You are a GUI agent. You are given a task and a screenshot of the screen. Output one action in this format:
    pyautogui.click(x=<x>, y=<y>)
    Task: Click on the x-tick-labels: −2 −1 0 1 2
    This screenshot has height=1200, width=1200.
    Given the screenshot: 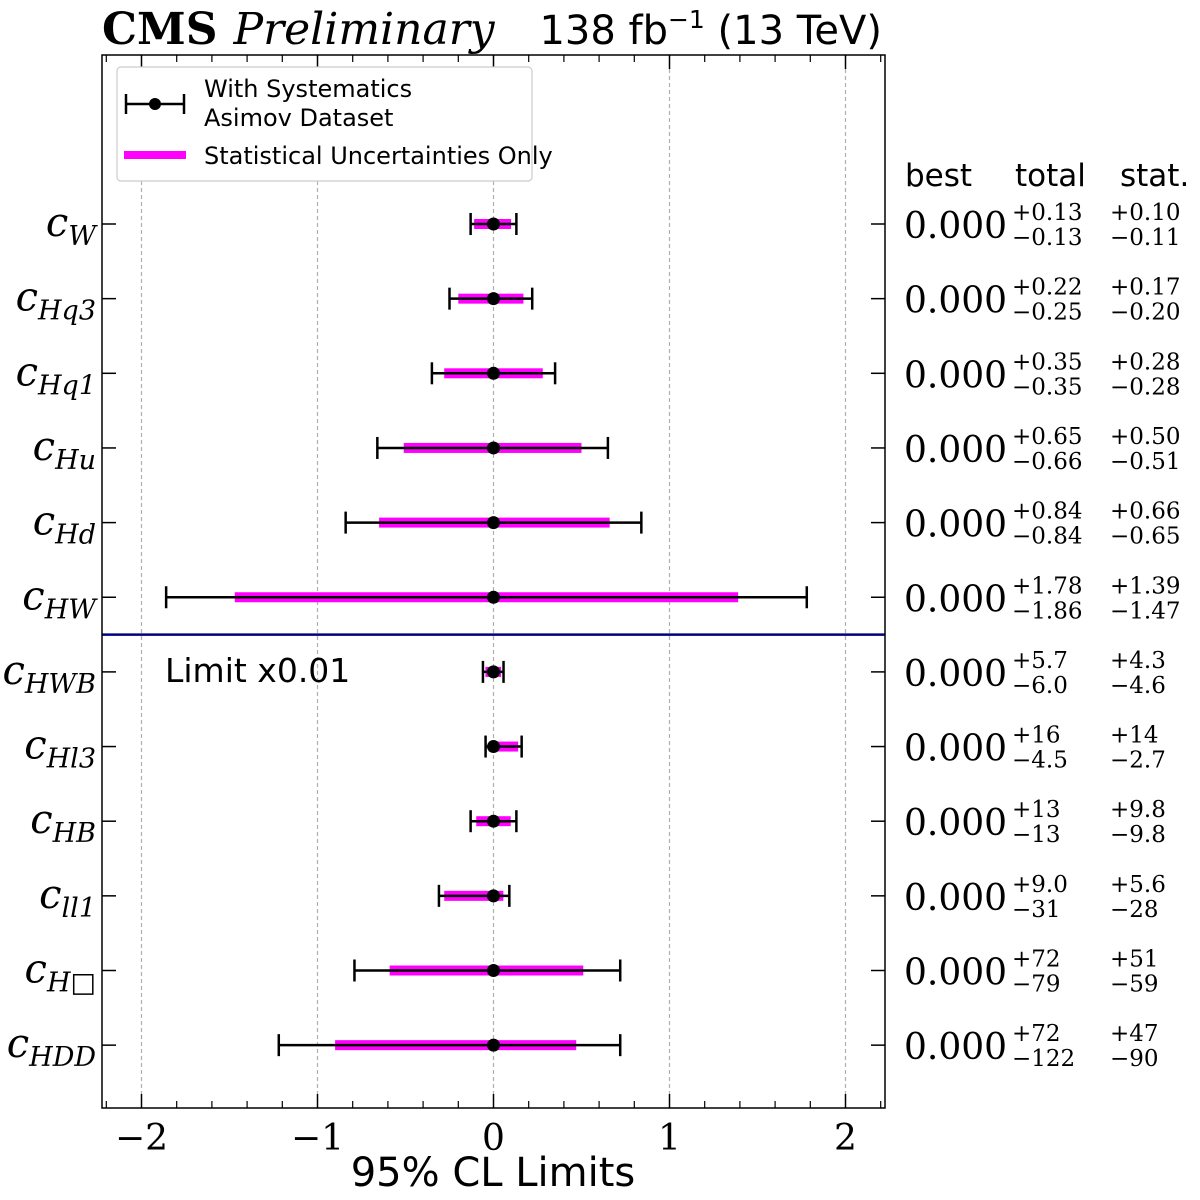 What is the action you would take?
    pyautogui.click(x=486, y=1138)
    